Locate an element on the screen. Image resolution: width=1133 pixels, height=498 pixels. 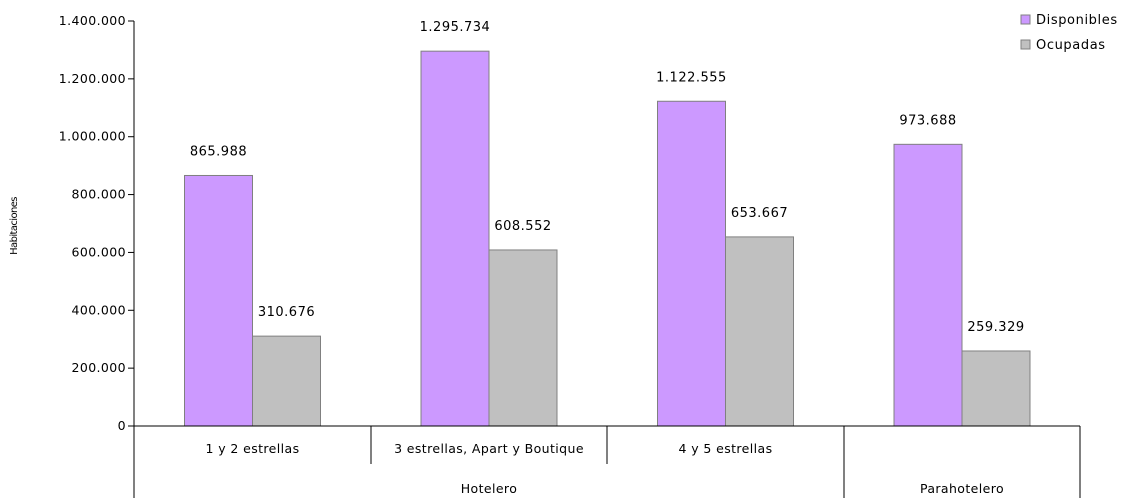
y-tick-label: 1.200.000 is located at coordinates (92, 78).